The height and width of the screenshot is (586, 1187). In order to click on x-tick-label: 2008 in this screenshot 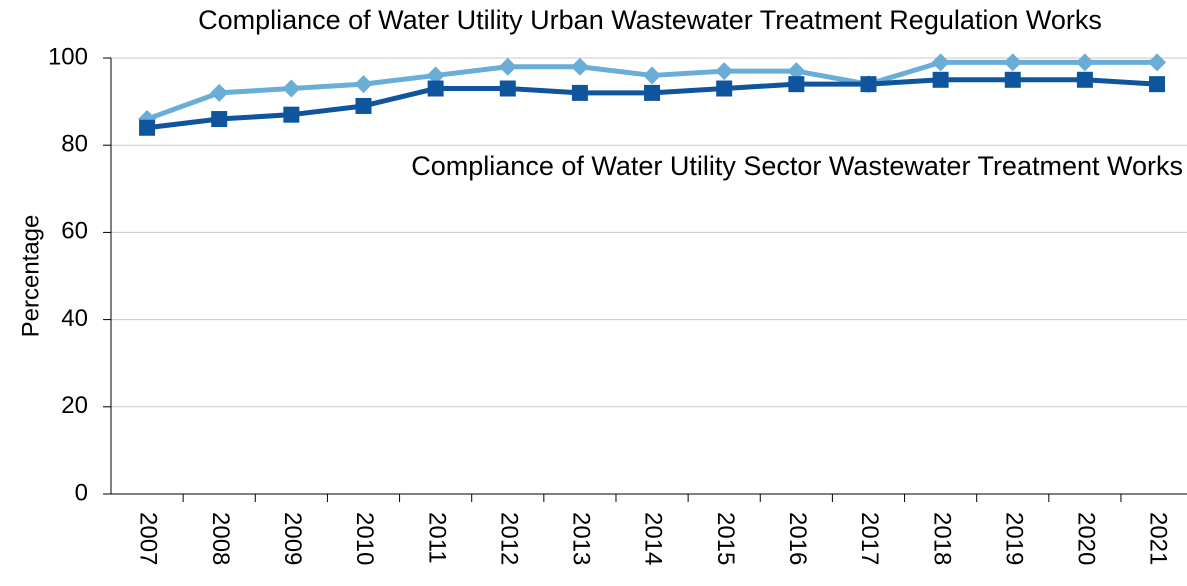, I will do `click(220, 538)`.